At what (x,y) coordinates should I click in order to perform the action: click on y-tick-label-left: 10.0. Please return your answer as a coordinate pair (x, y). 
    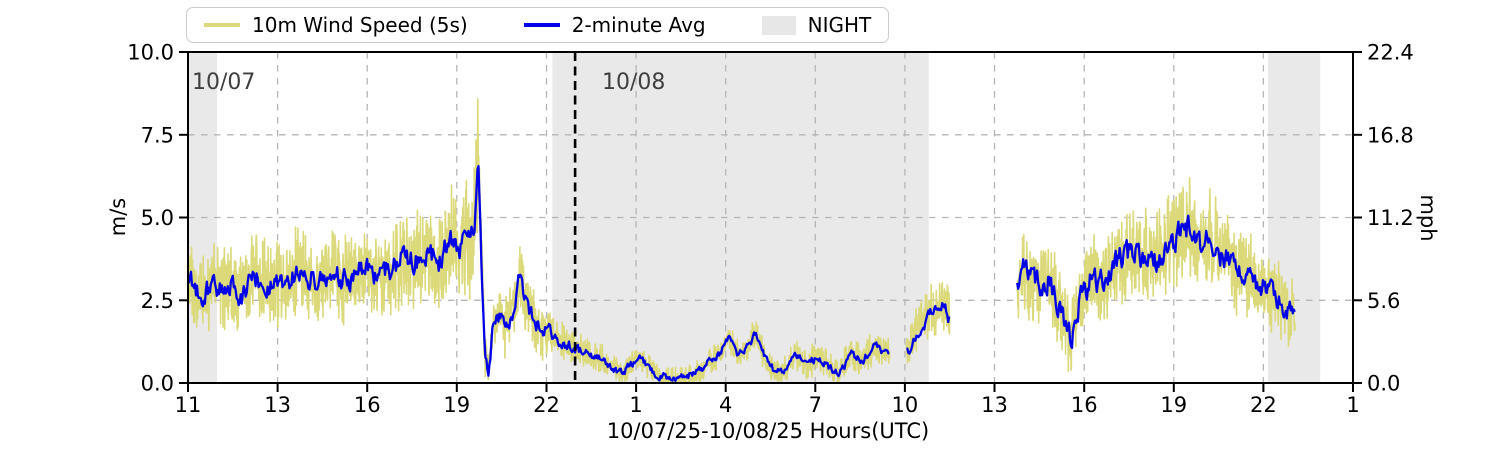
    Looking at the image, I should click on (150, 53).